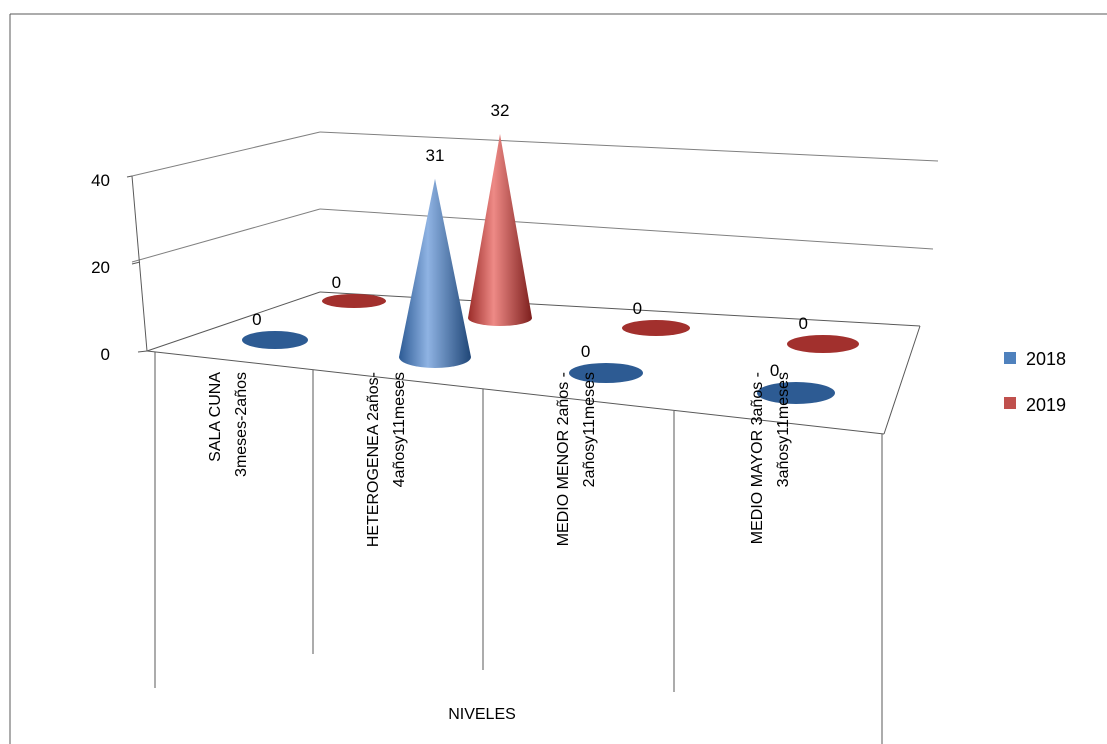  I want to click on legend-swatch-2018, so click(1010, 358).